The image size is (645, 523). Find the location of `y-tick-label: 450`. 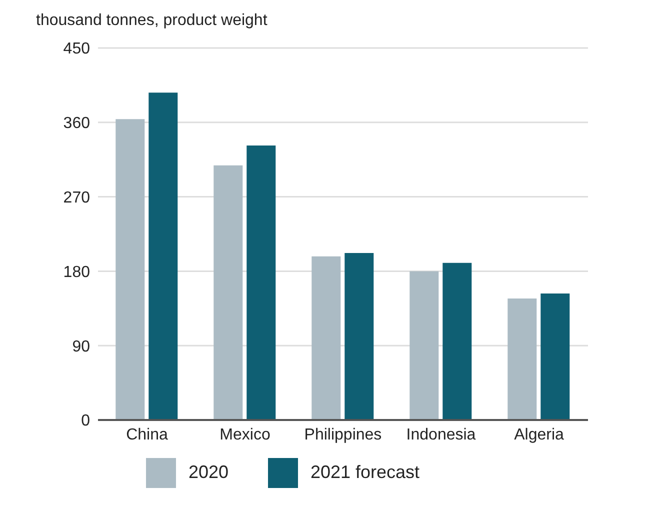

y-tick-label: 450 is located at coordinates (76, 49).